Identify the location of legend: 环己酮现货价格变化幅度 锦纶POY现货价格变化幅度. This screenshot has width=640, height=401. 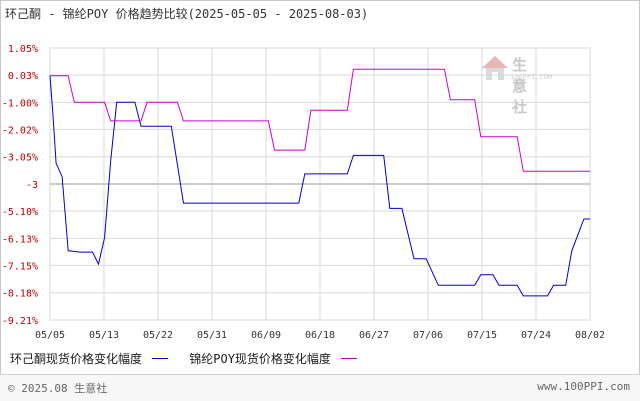
(190, 358).